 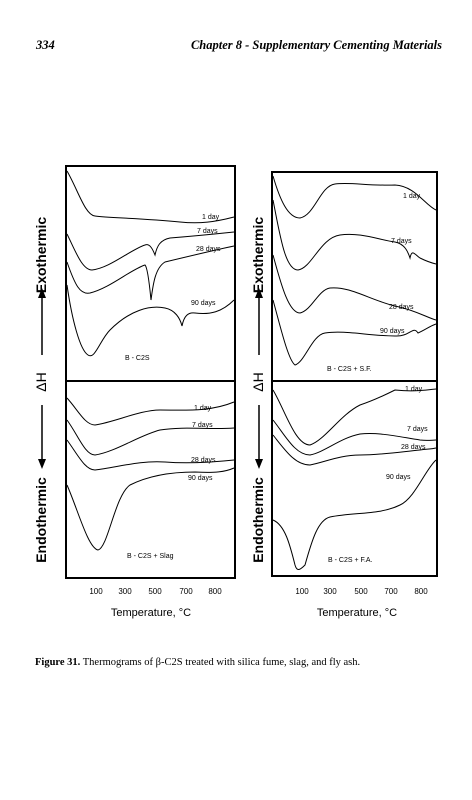 What do you see at coordinates (354, 332) in the screenshot?
I see `curve-tr-90days` at bounding box center [354, 332].